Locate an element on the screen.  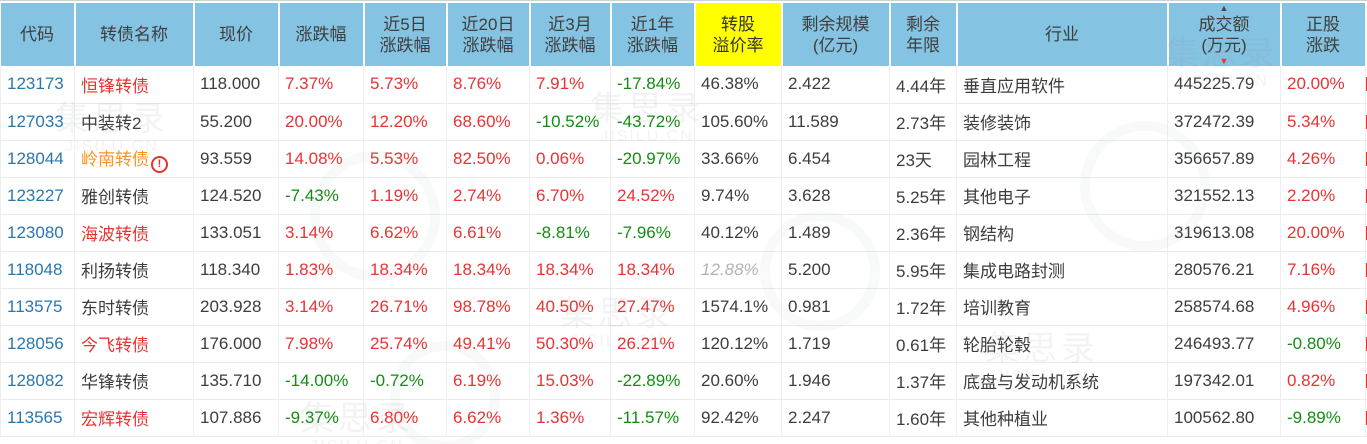
bond-code-link: 128056 is located at coordinates (35, 343).